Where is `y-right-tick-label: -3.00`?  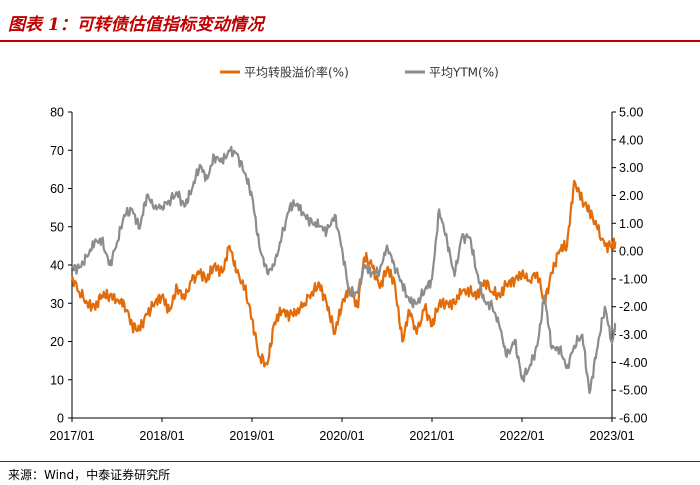
y-right-tick-label: -3.00 is located at coordinates (633, 335).